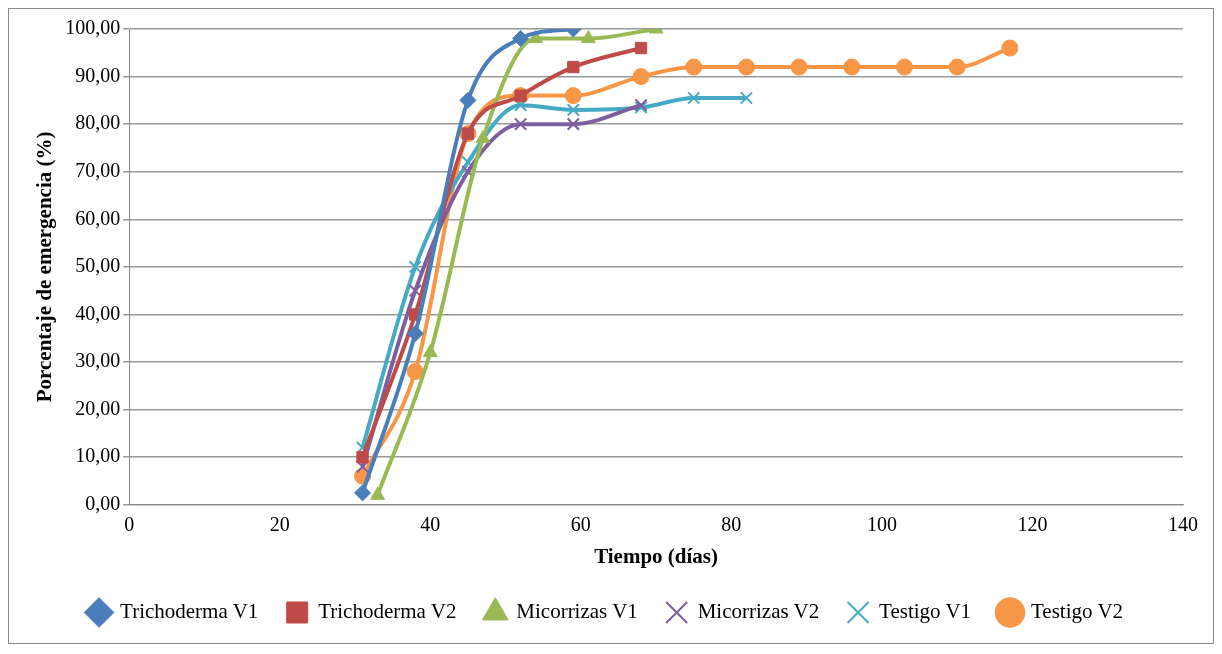  Describe the element at coordinates (758, 611) in the screenshot. I see `legend-label: Micorrizas V2` at that location.